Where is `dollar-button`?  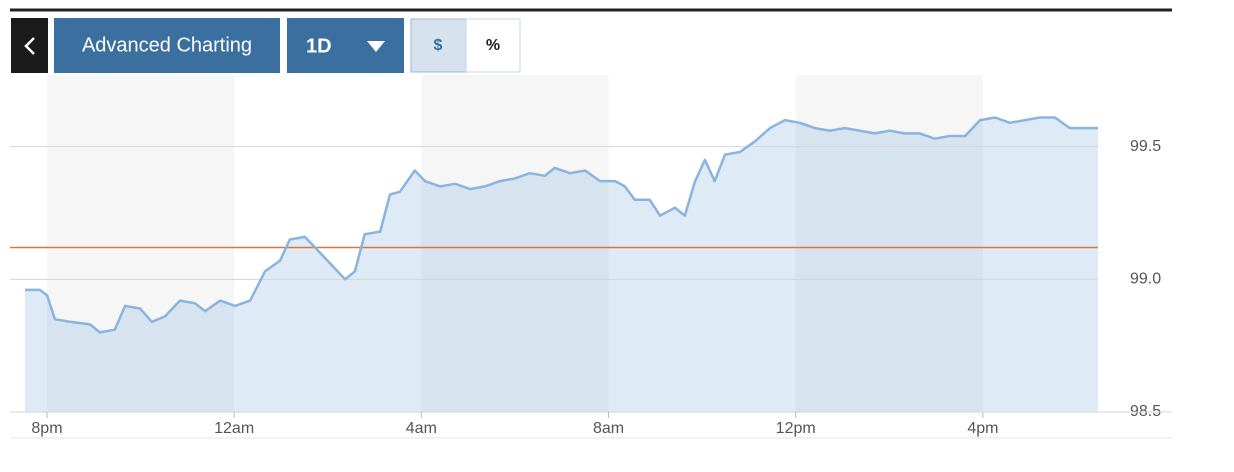 dollar-button is located at coordinates (438, 45).